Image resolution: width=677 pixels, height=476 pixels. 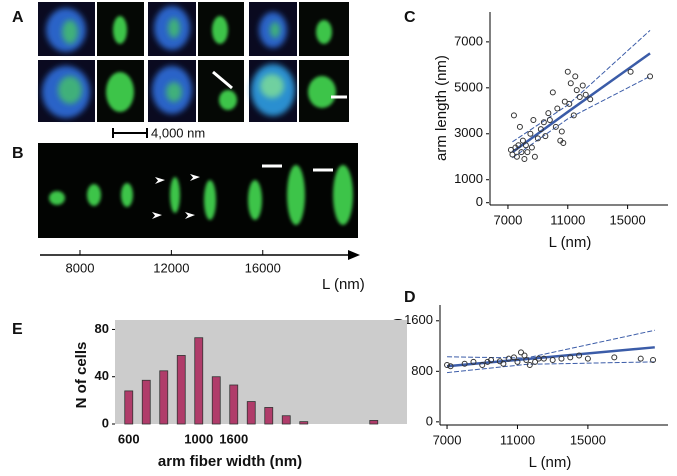 What do you see at coordinates (102, 375) in the screenshot?
I see `y-tick-label: 40` at bounding box center [102, 375].